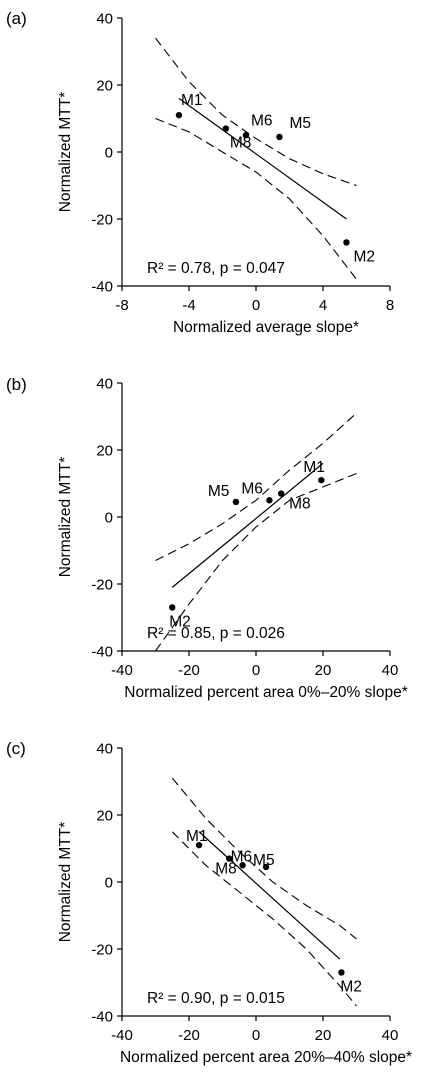 The height and width of the screenshot is (1088, 431). Describe the element at coordinates (16, 18) in the screenshot. I see `panel-label: (a)` at that location.